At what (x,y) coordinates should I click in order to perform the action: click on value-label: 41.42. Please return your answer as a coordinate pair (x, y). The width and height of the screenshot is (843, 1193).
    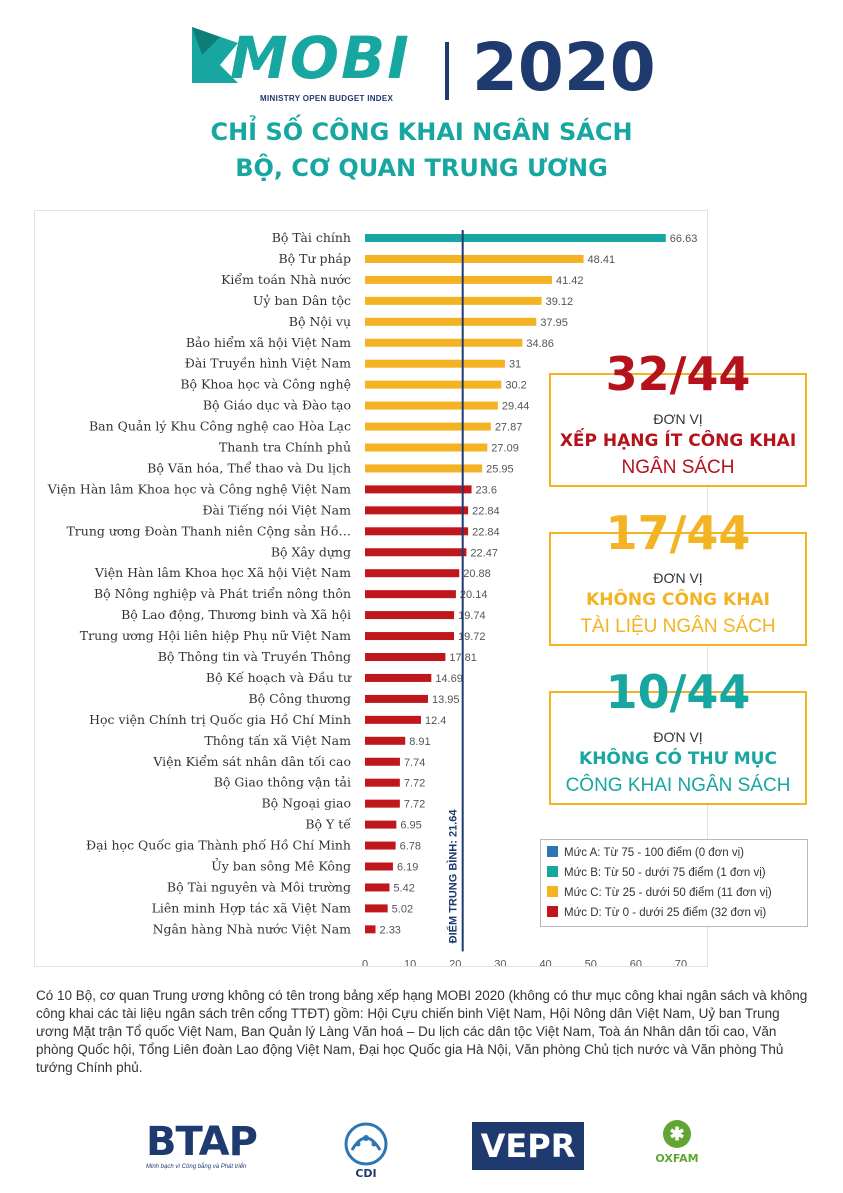
    Looking at the image, I should click on (570, 281).